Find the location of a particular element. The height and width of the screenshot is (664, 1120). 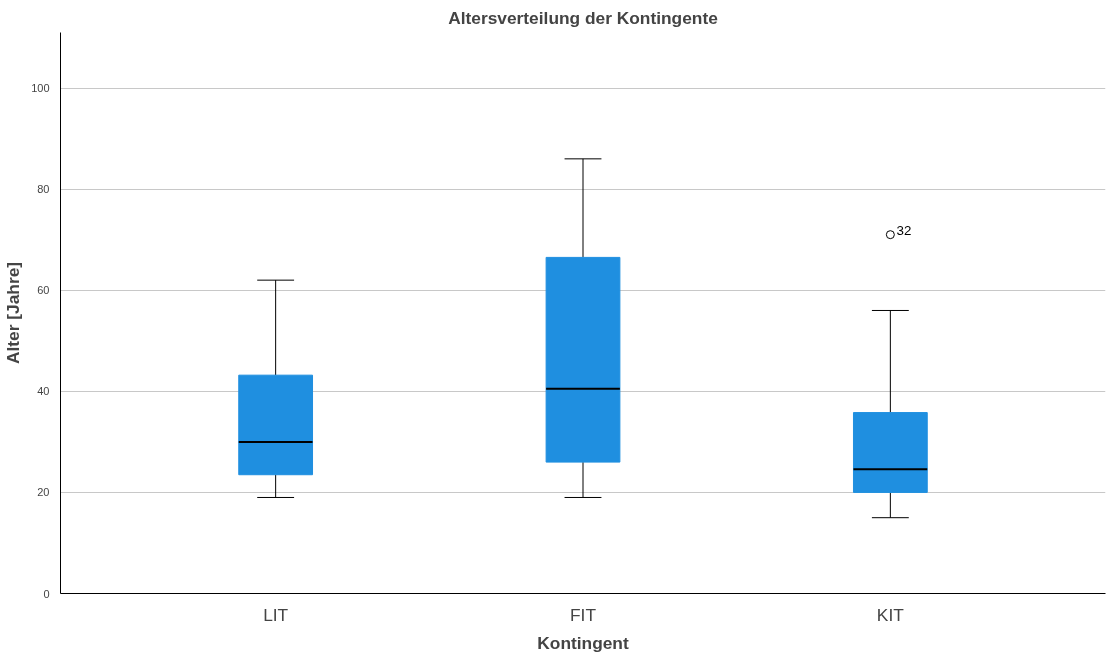

x-axis-title: Kontingent is located at coordinates (583, 642).